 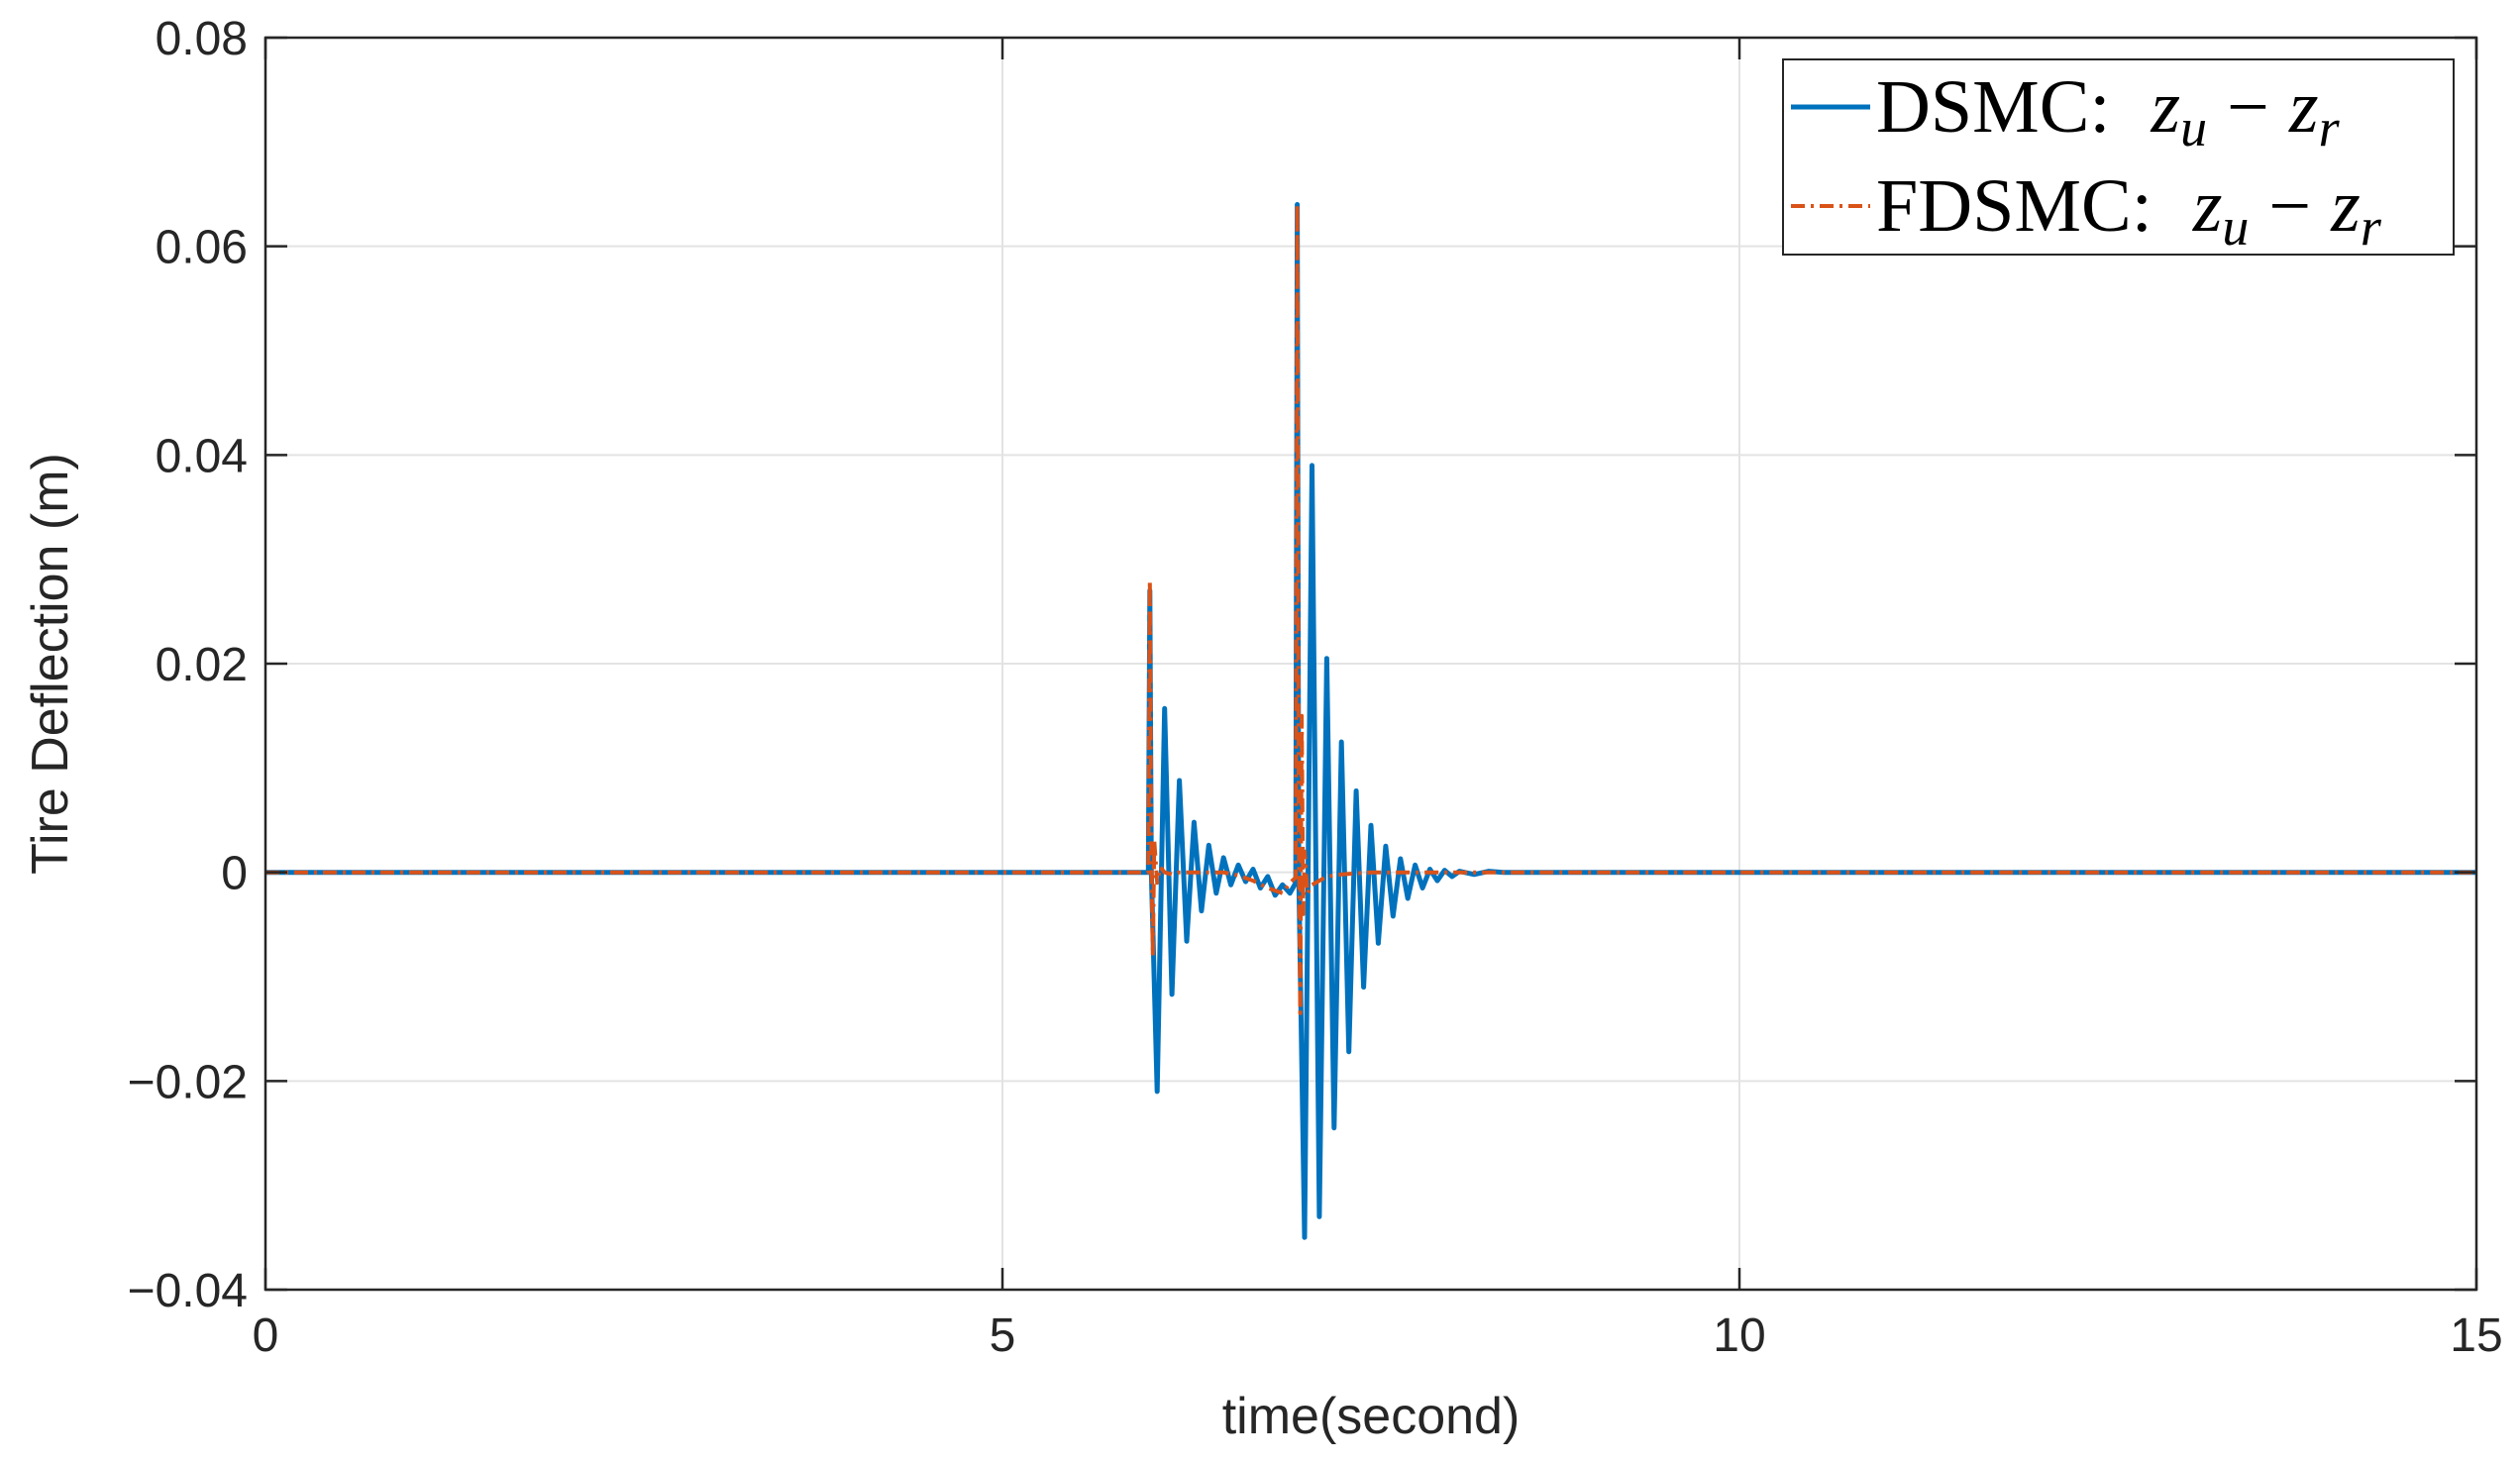 What do you see at coordinates (2476, 1335) in the screenshot?
I see `x-tick-label: 15` at bounding box center [2476, 1335].